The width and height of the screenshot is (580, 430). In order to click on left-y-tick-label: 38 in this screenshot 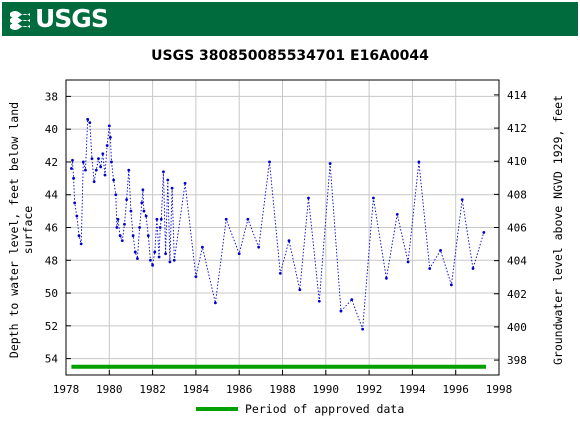, I will do `click(51, 96)`.